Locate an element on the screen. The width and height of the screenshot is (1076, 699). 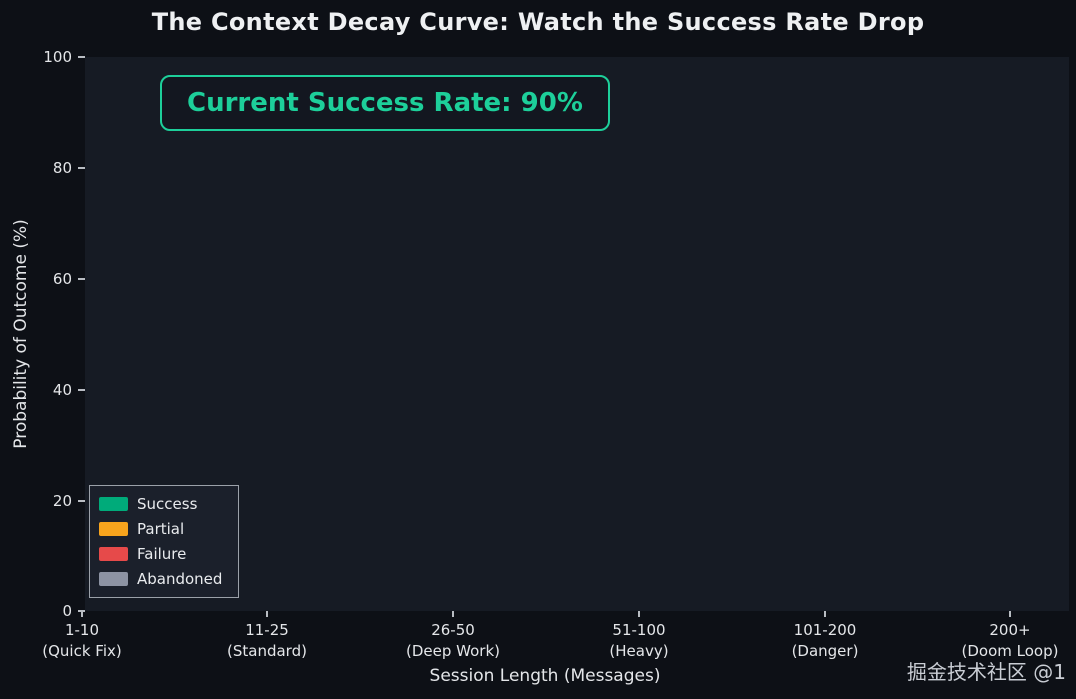
x-tick-range: 51-100 is located at coordinates (639, 630).